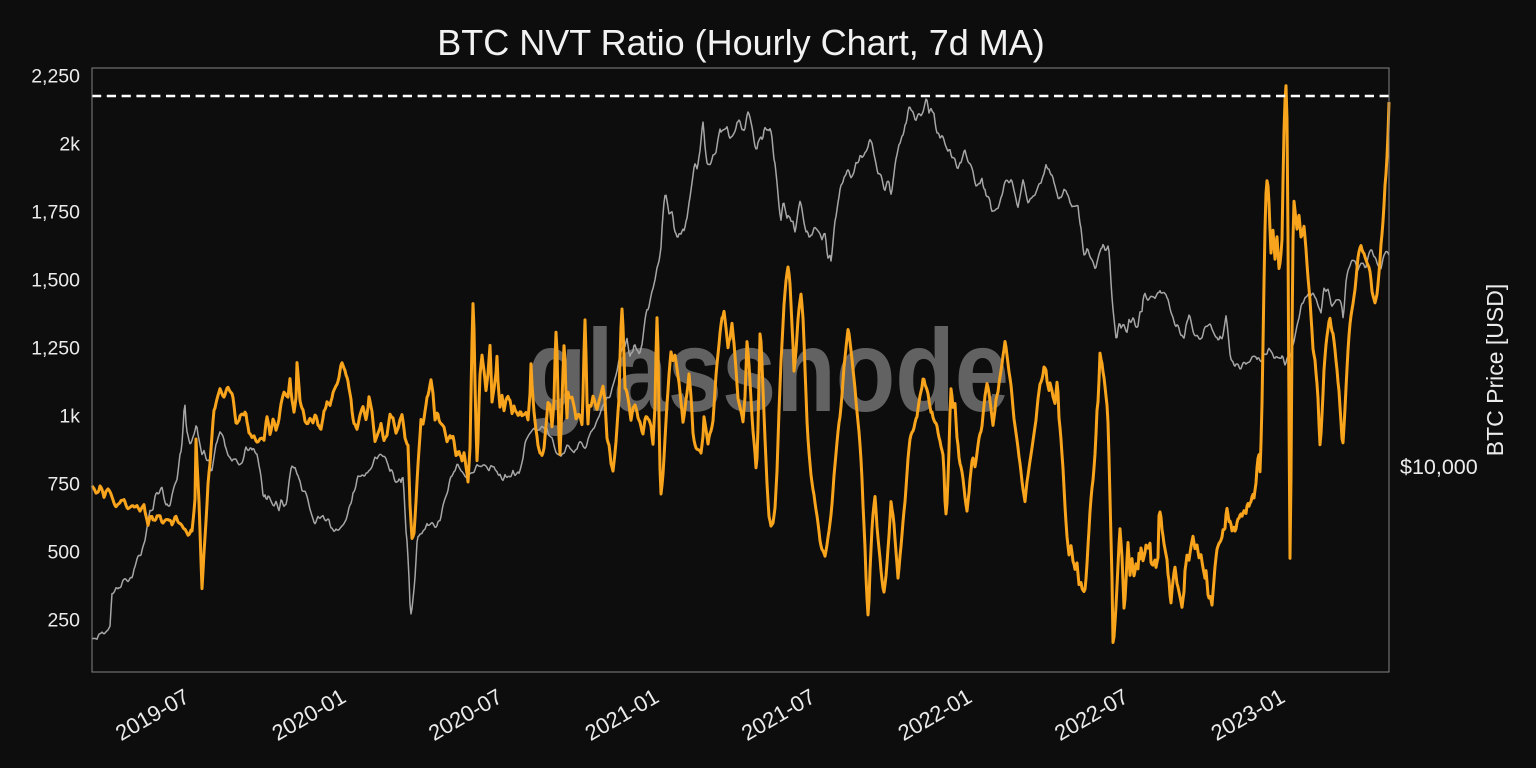 The height and width of the screenshot is (768, 1536). I want to click on svg-text: 500, so click(63, 553).